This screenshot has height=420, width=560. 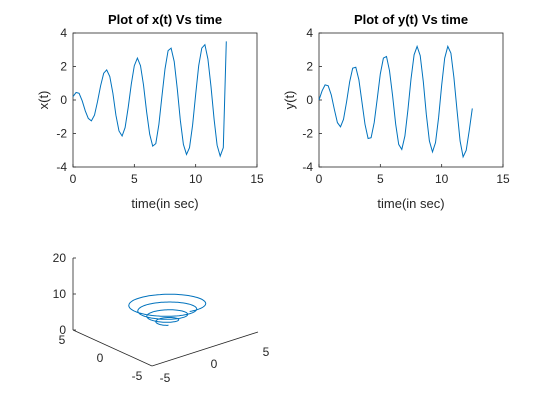 I want to click on z-tick-label: 20, so click(x=60, y=258).